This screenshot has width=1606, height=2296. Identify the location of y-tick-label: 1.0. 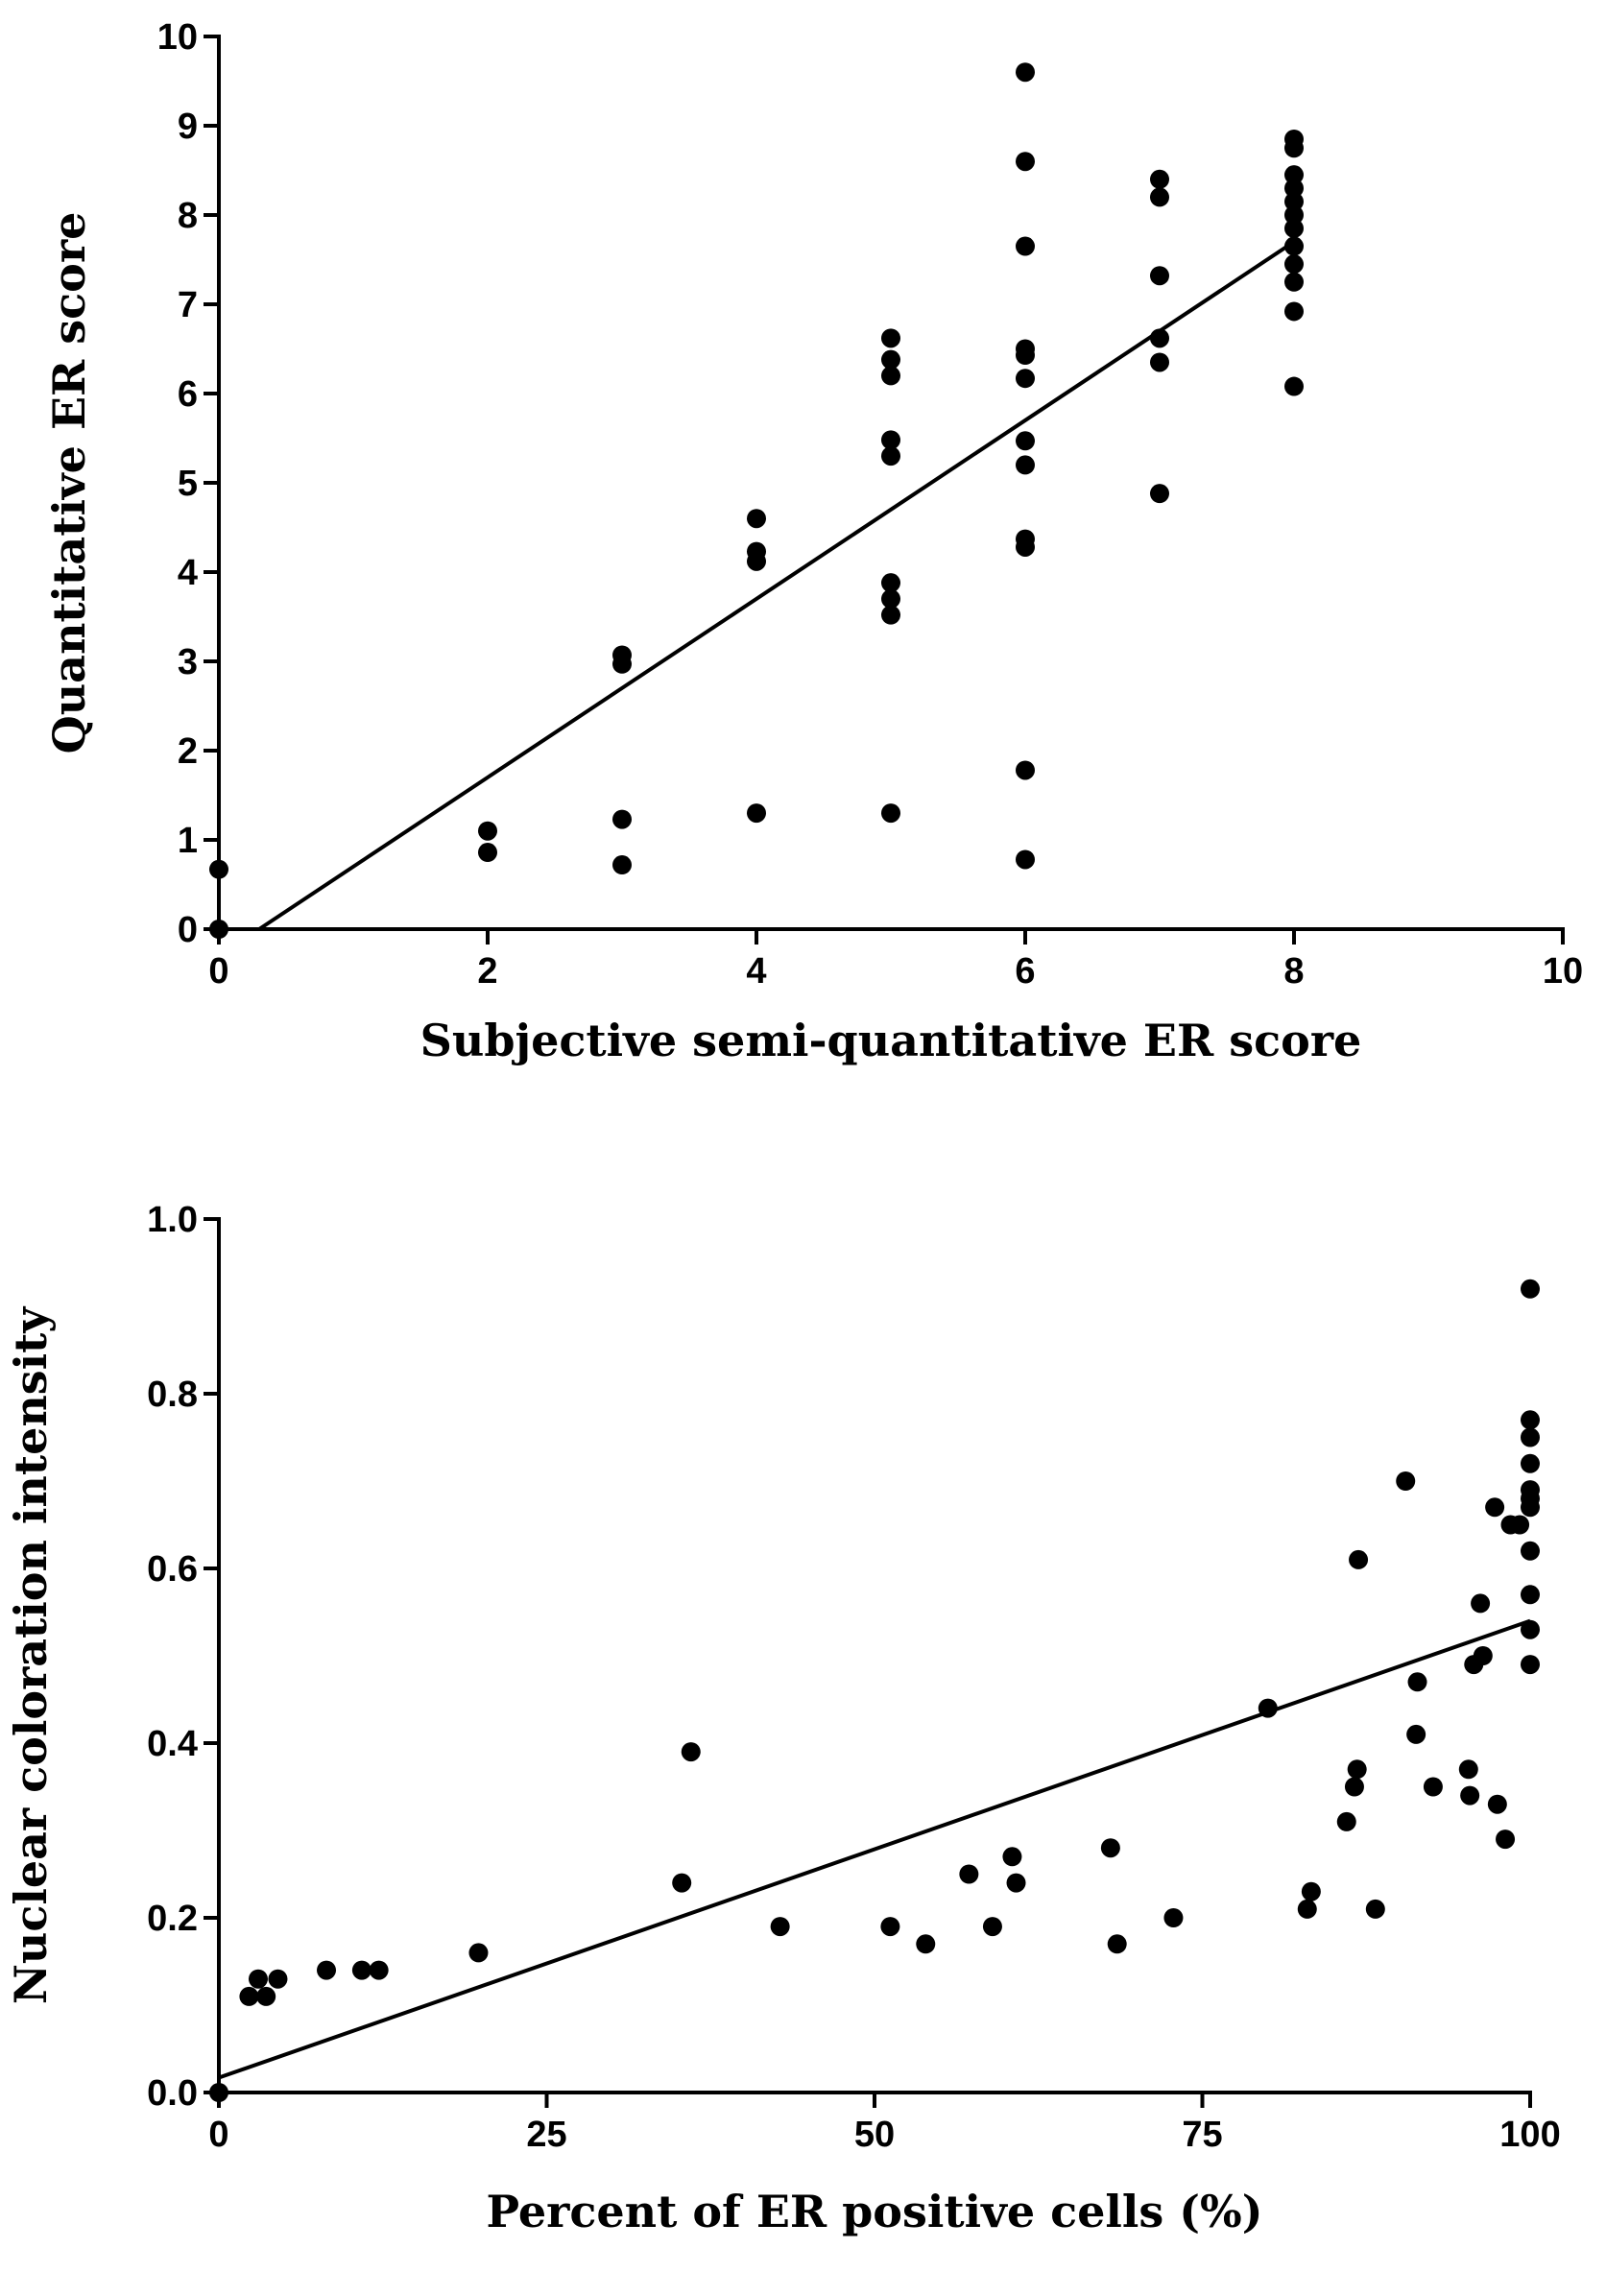
(172, 1220).